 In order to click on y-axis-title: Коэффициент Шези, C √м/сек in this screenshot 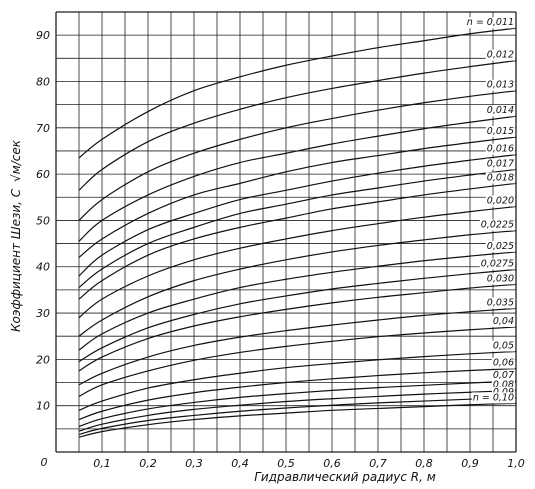, I will do `click(16, 235)`.